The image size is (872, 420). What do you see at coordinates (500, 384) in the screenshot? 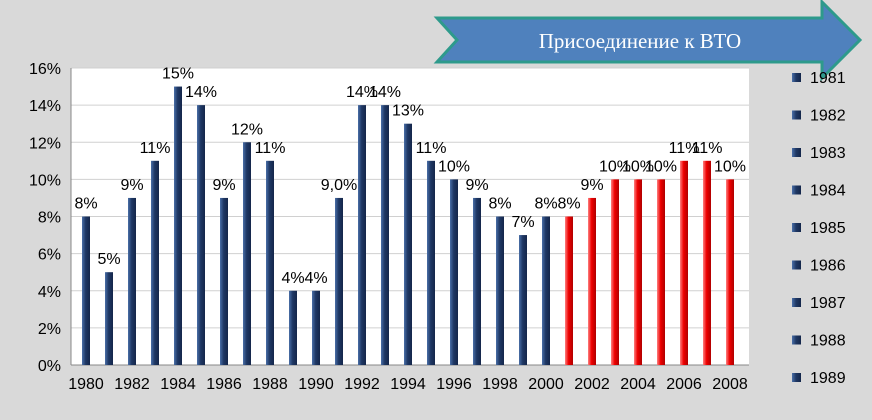
I see `x-tick-label: 1998` at bounding box center [500, 384].